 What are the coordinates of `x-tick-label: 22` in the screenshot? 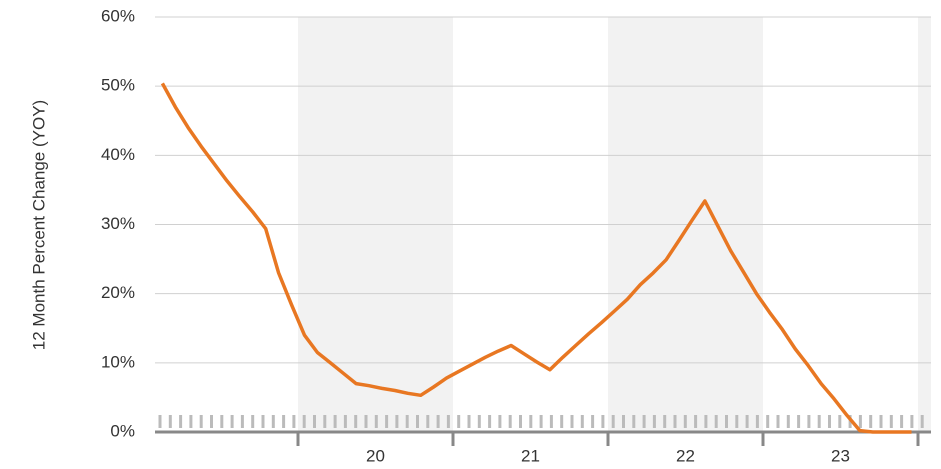 It's located at (685, 455).